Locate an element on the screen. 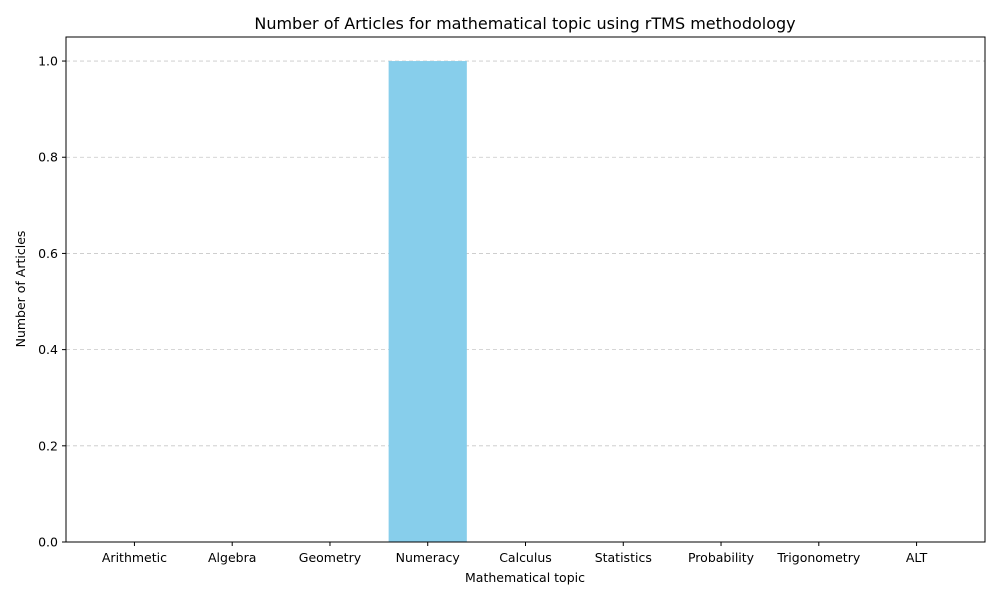 The height and width of the screenshot is (600, 1000). y-ticks-layer: 0.0 0.2 0.4 0.6 0.8 1.0 is located at coordinates (52, 302).